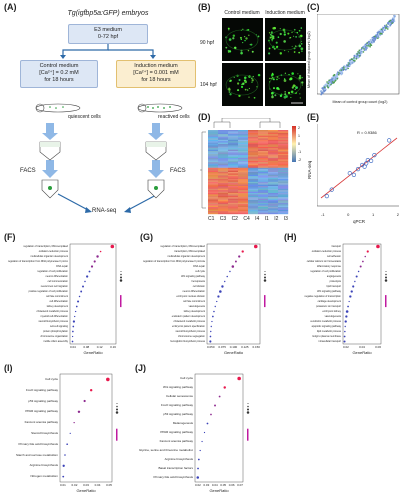  I want to click on xtick: 0.02, so click(346, 347).